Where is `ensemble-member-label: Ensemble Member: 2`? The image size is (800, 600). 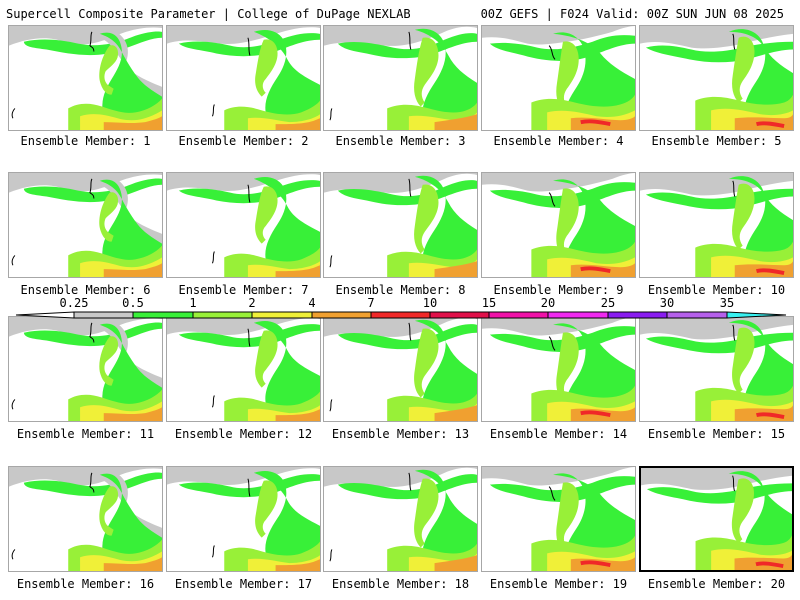
ensemble-member-label: Ensemble Member: 2 is located at coordinates (243, 141).